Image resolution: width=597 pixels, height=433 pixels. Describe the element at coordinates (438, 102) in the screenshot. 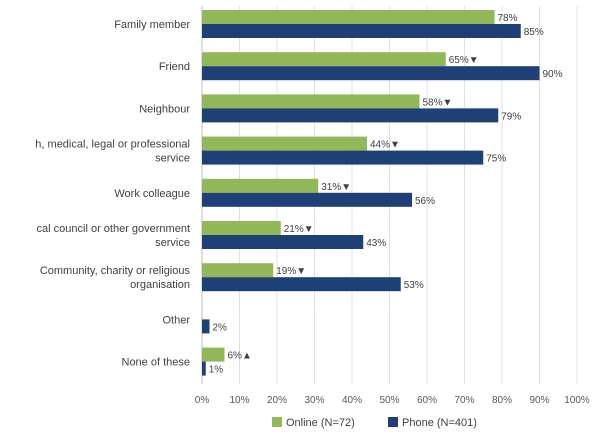

I see `data-label: 58%▼` at that location.